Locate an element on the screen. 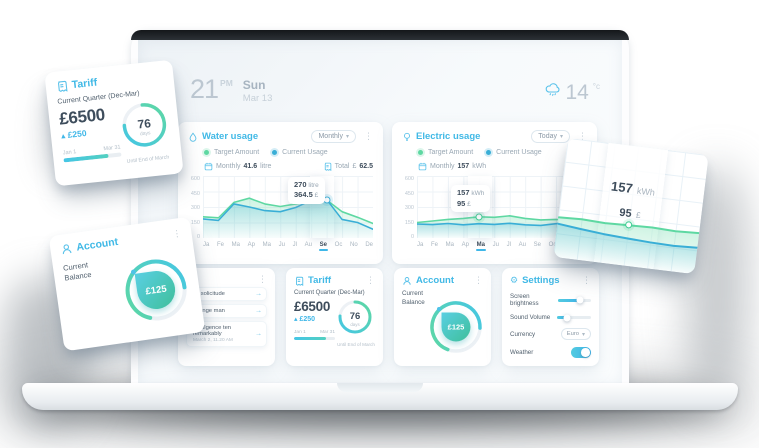 This screenshot has width=759, height=448. list-item: se solicitude → is located at coordinates (226, 294).